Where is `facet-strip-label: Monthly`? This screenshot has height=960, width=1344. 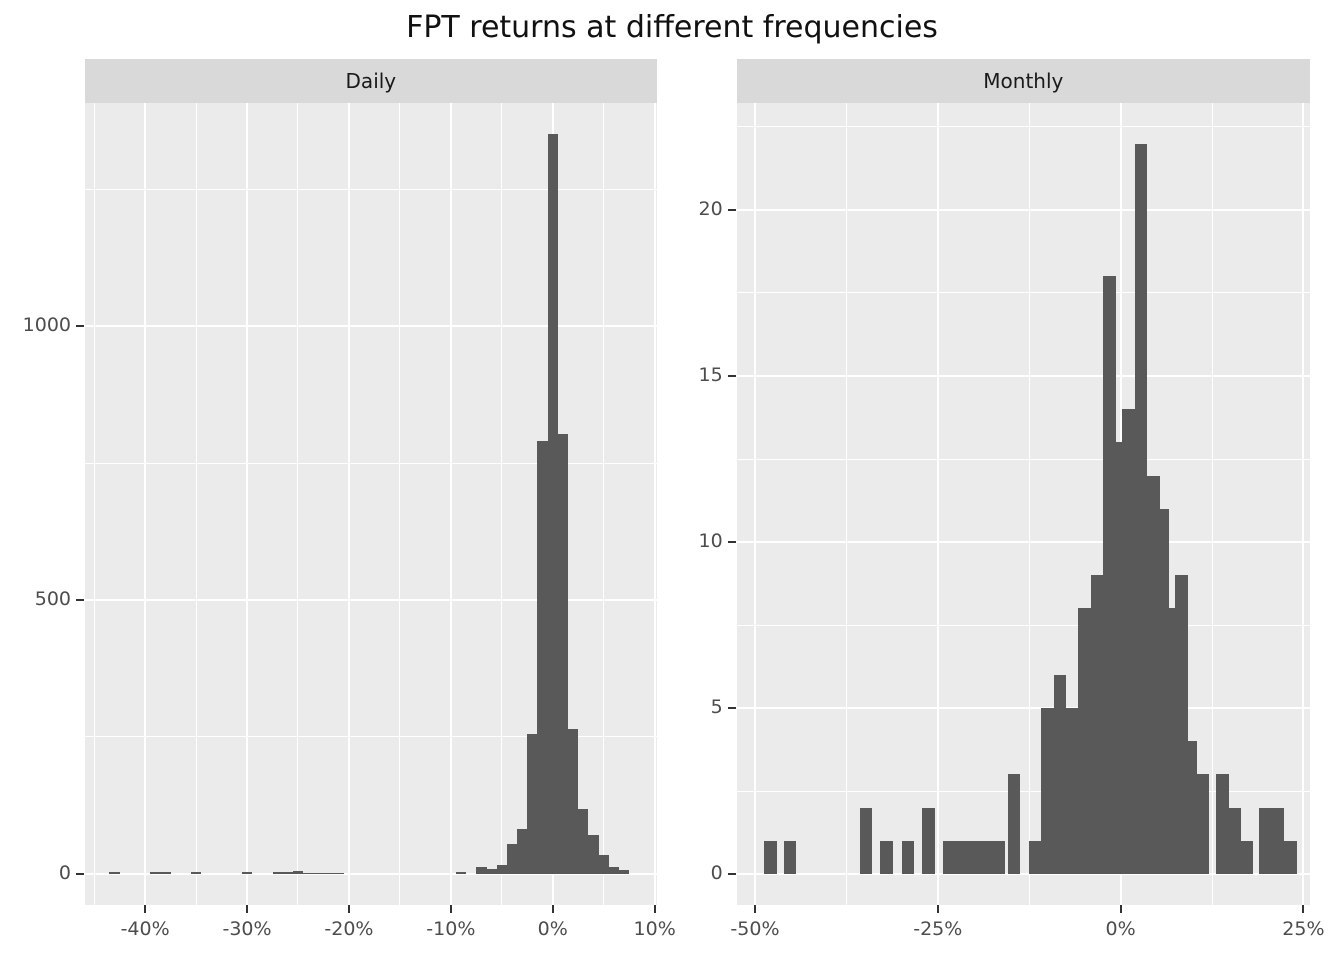 facet-strip-label: Monthly is located at coordinates (1023, 81).